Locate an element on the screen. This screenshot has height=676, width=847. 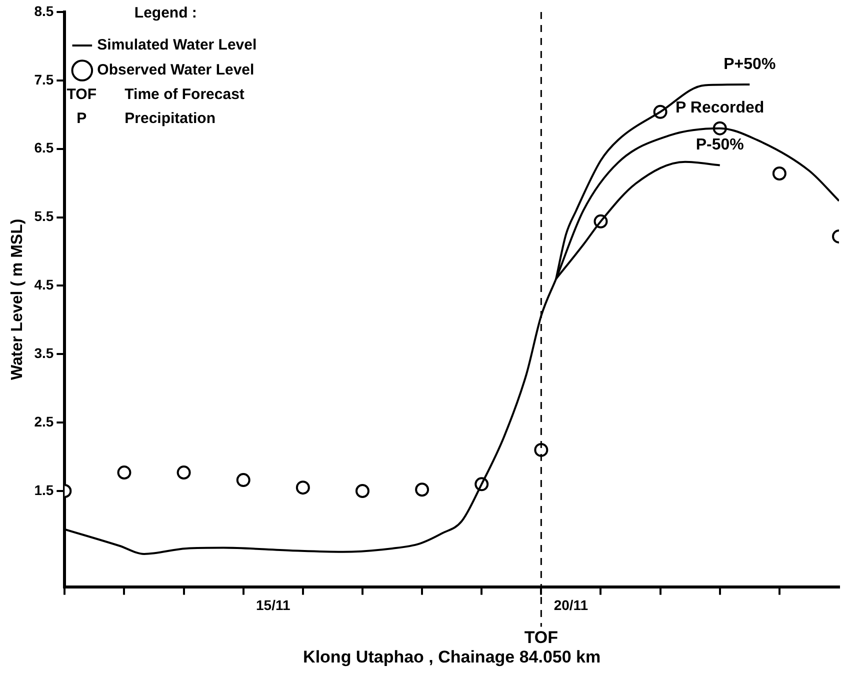
y-tick-label: 7.5 is located at coordinates (44, 79).